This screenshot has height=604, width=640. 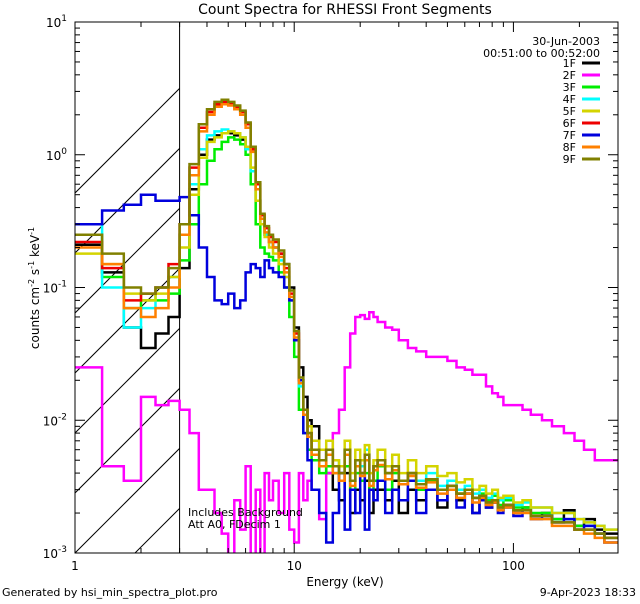 I want to click on y-tick-label: 10¹, so click(x=56, y=22).